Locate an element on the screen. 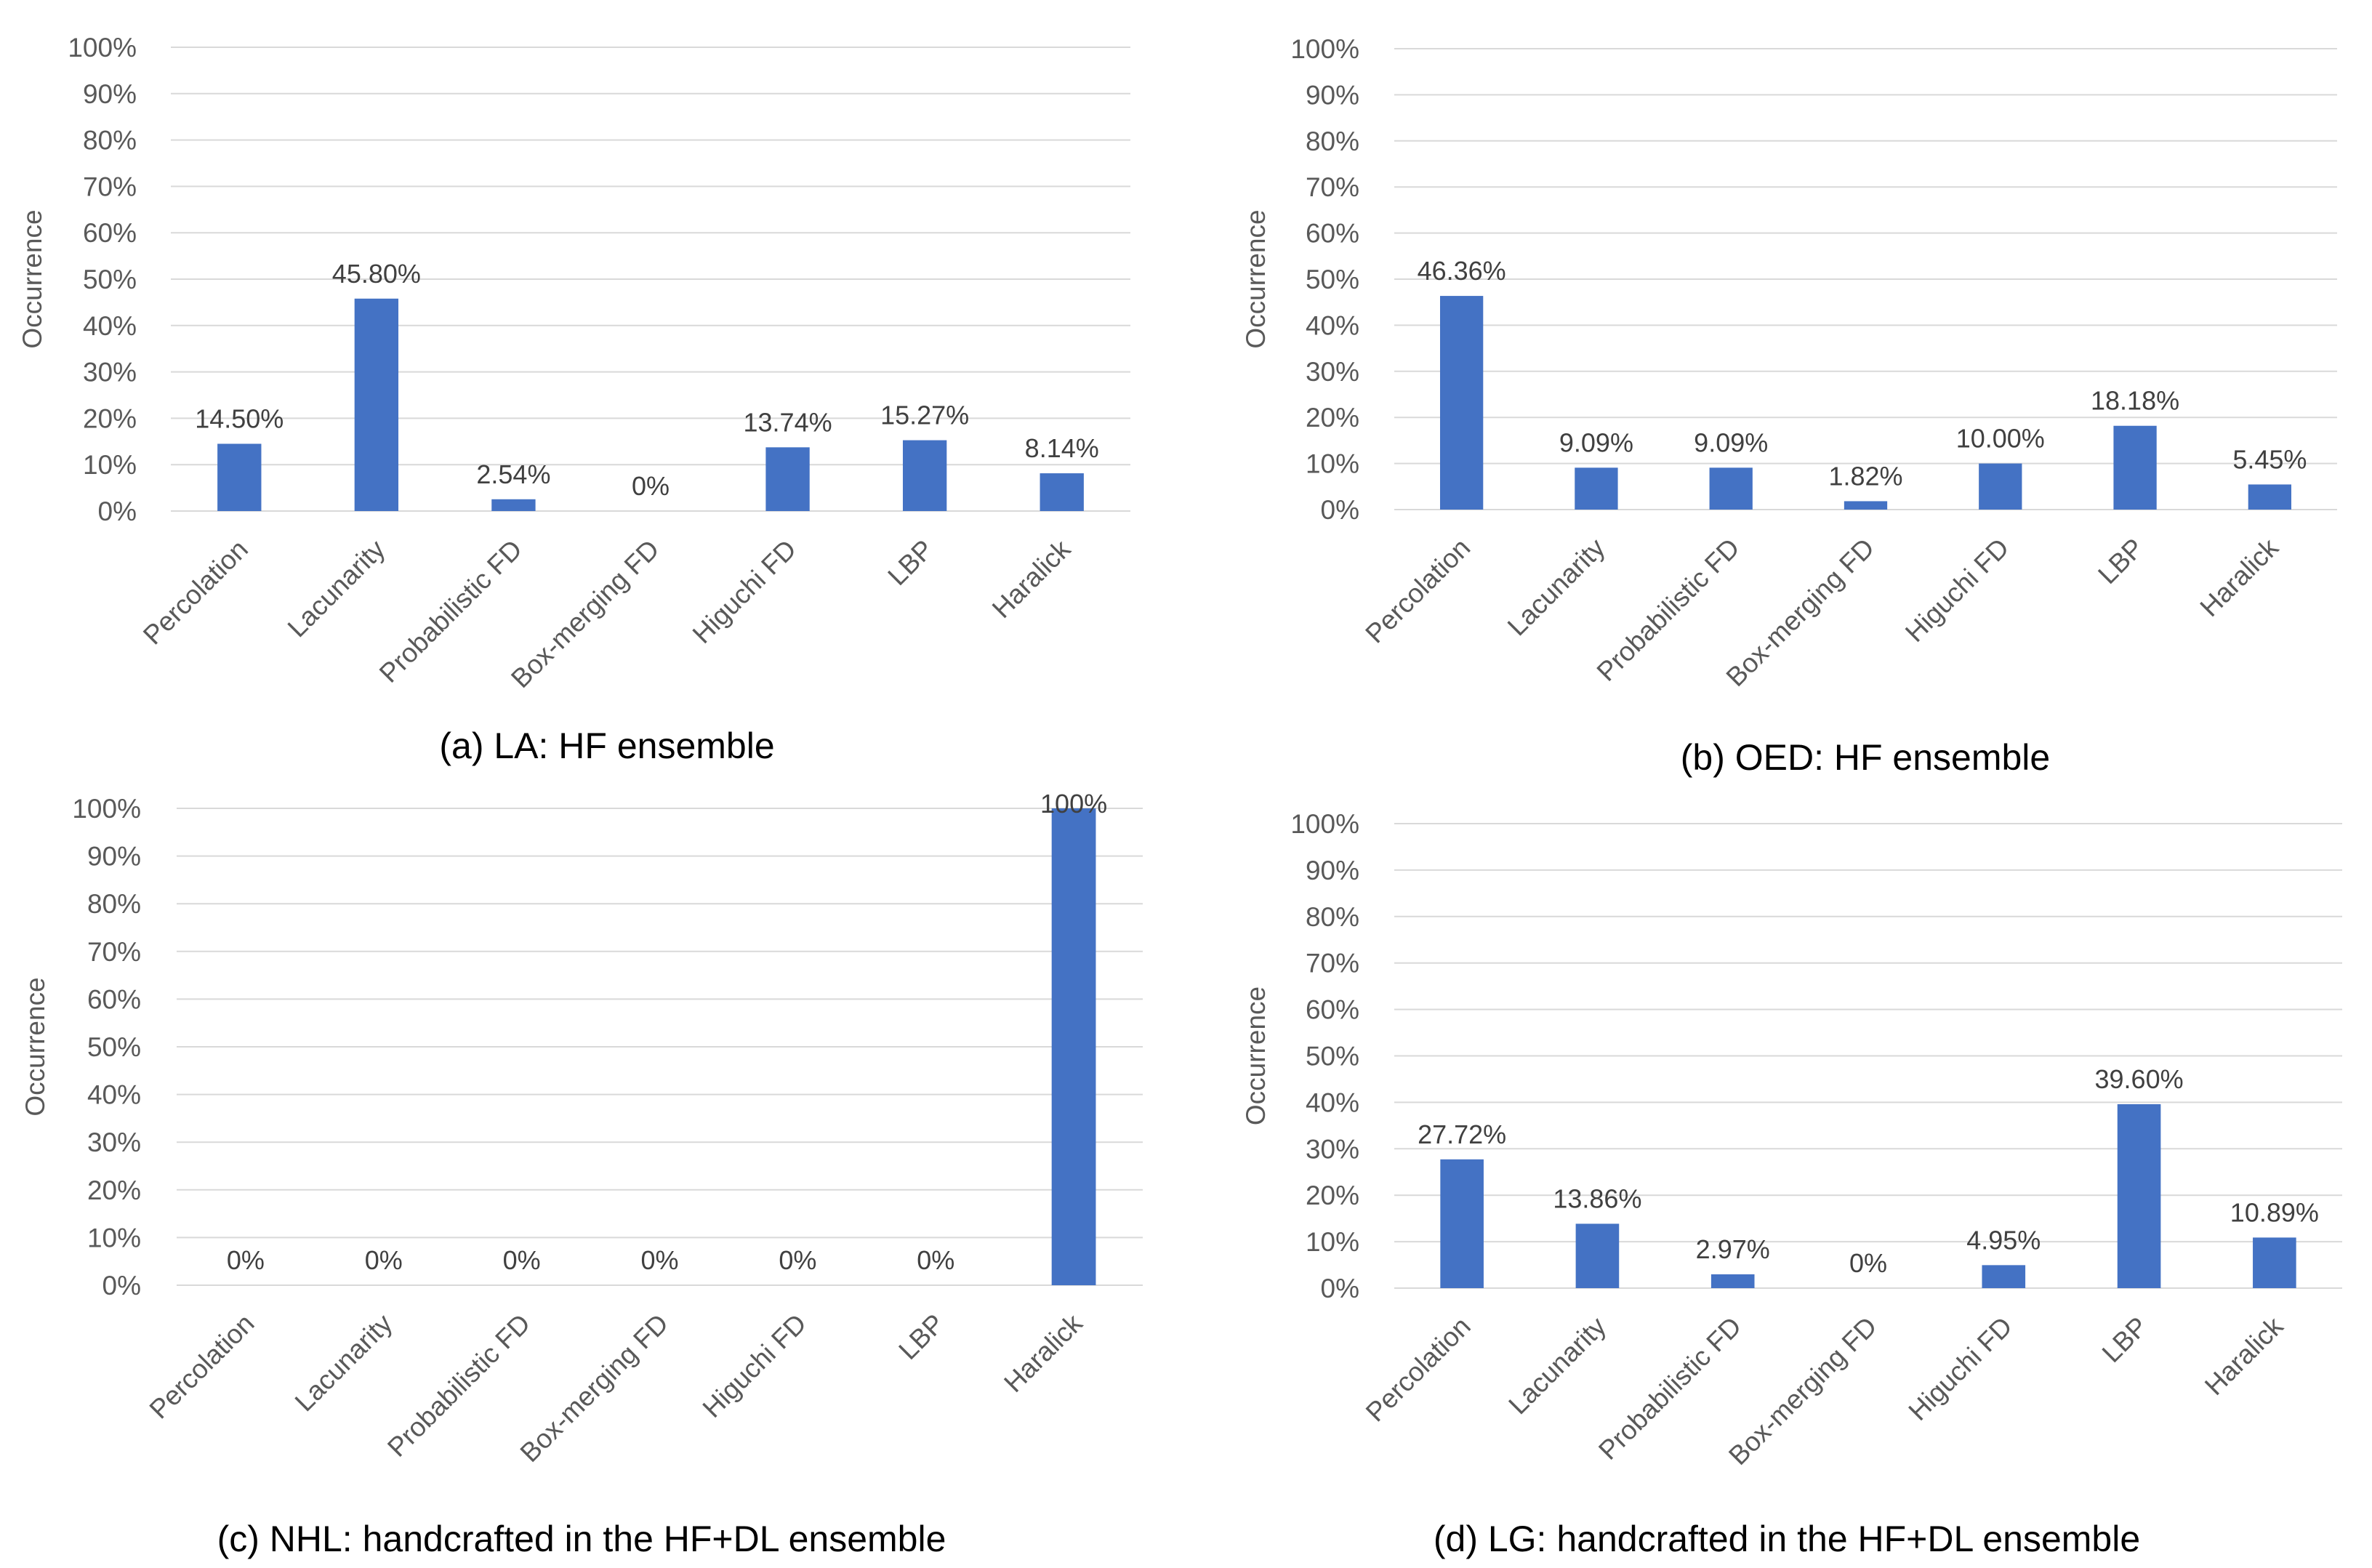 The width and height of the screenshot is (2372, 1568). data-label: 4.95% is located at coordinates (2003, 1240).